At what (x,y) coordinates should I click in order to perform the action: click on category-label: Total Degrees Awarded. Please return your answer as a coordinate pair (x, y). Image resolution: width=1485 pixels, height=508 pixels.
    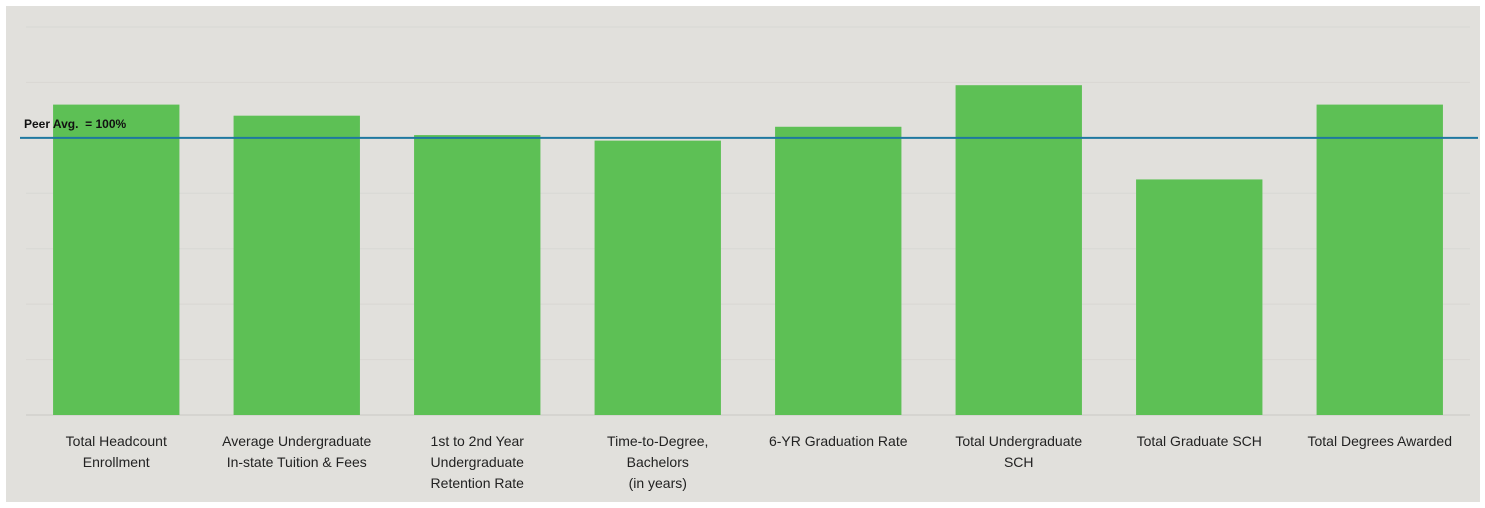
    Looking at the image, I should click on (1380, 441).